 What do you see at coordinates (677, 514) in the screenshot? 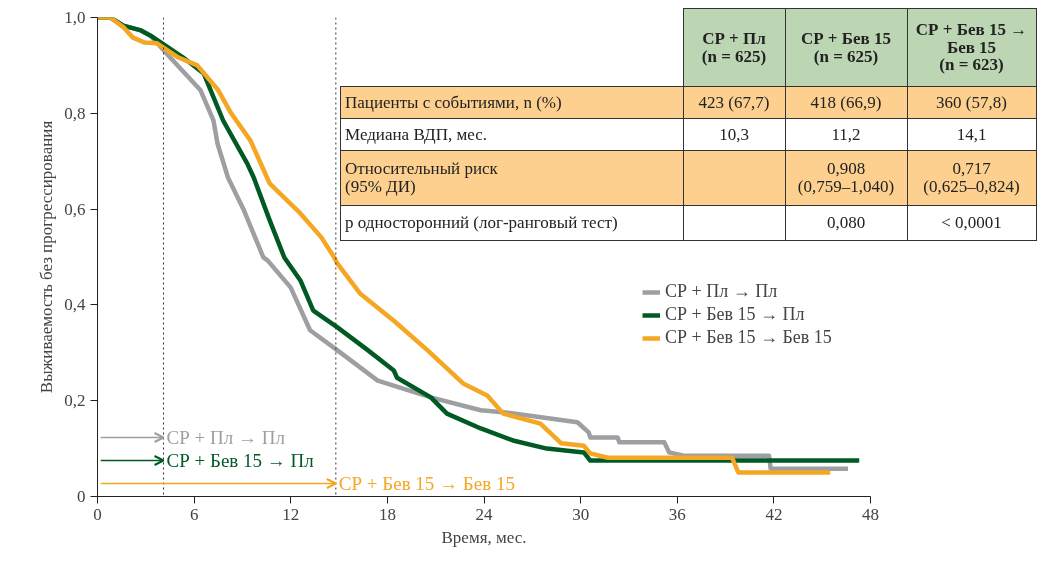
I see `x-tick-label: 36` at bounding box center [677, 514].